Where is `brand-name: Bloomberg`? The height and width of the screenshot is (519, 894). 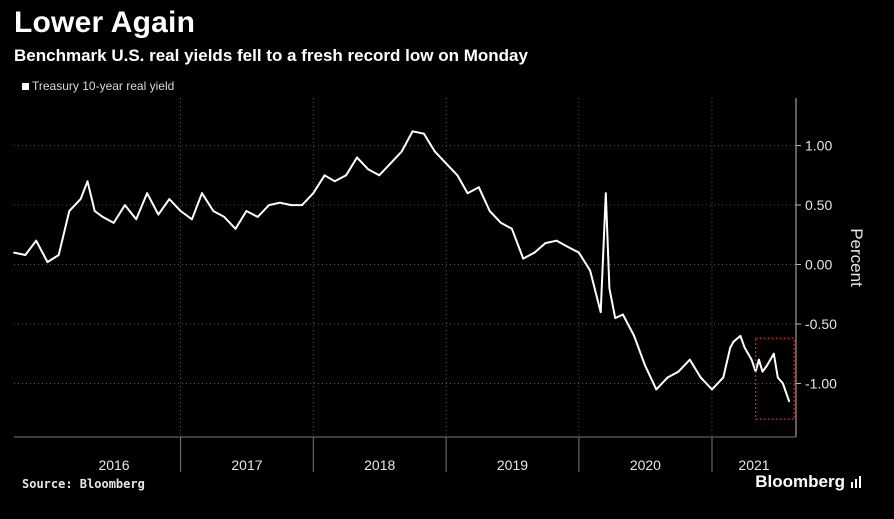 brand-name: Bloomberg is located at coordinates (800, 481).